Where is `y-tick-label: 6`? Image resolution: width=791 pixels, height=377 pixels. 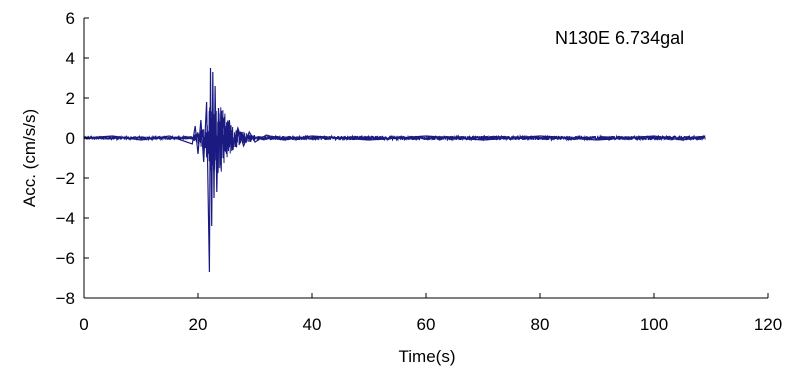
y-tick-label: 6 is located at coordinates (70, 18).